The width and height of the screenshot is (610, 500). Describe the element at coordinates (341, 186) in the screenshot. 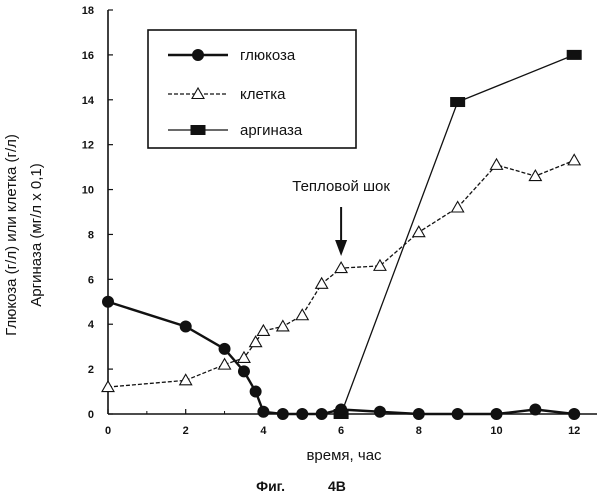

I see `annotation-label: Тепловой шок` at that location.